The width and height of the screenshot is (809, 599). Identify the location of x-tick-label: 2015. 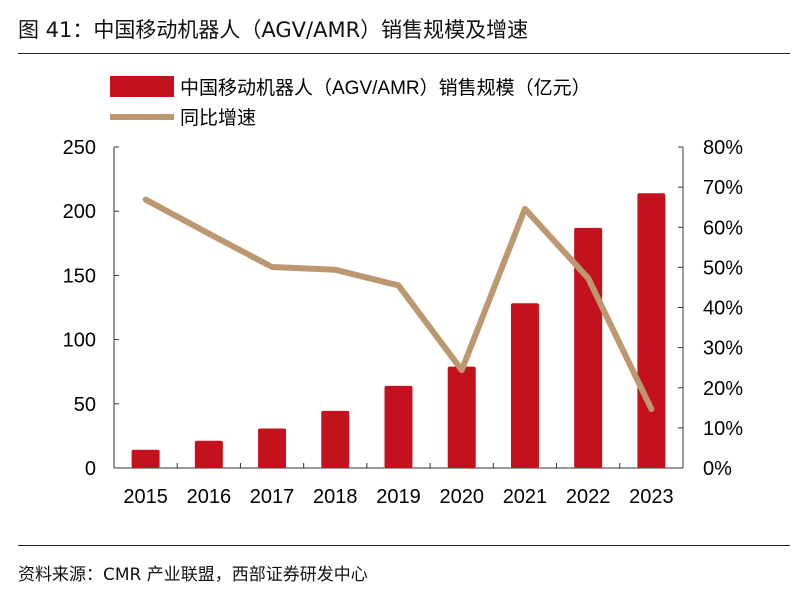
(145, 497).